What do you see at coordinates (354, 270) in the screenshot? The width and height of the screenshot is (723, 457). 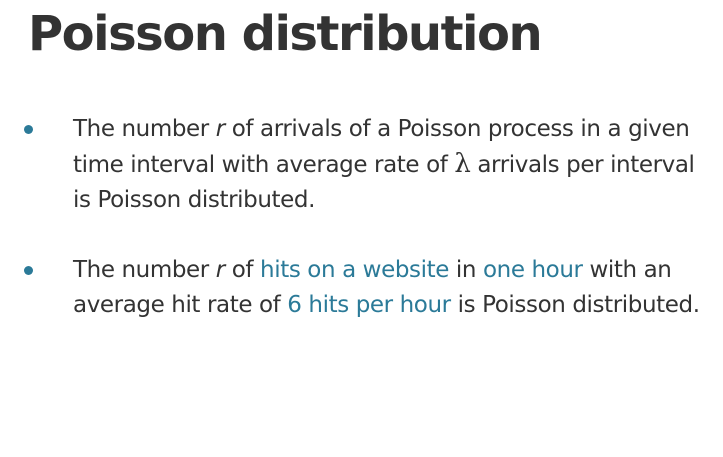 I see `highlight-hits: hits on a website` at bounding box center [354, 270].